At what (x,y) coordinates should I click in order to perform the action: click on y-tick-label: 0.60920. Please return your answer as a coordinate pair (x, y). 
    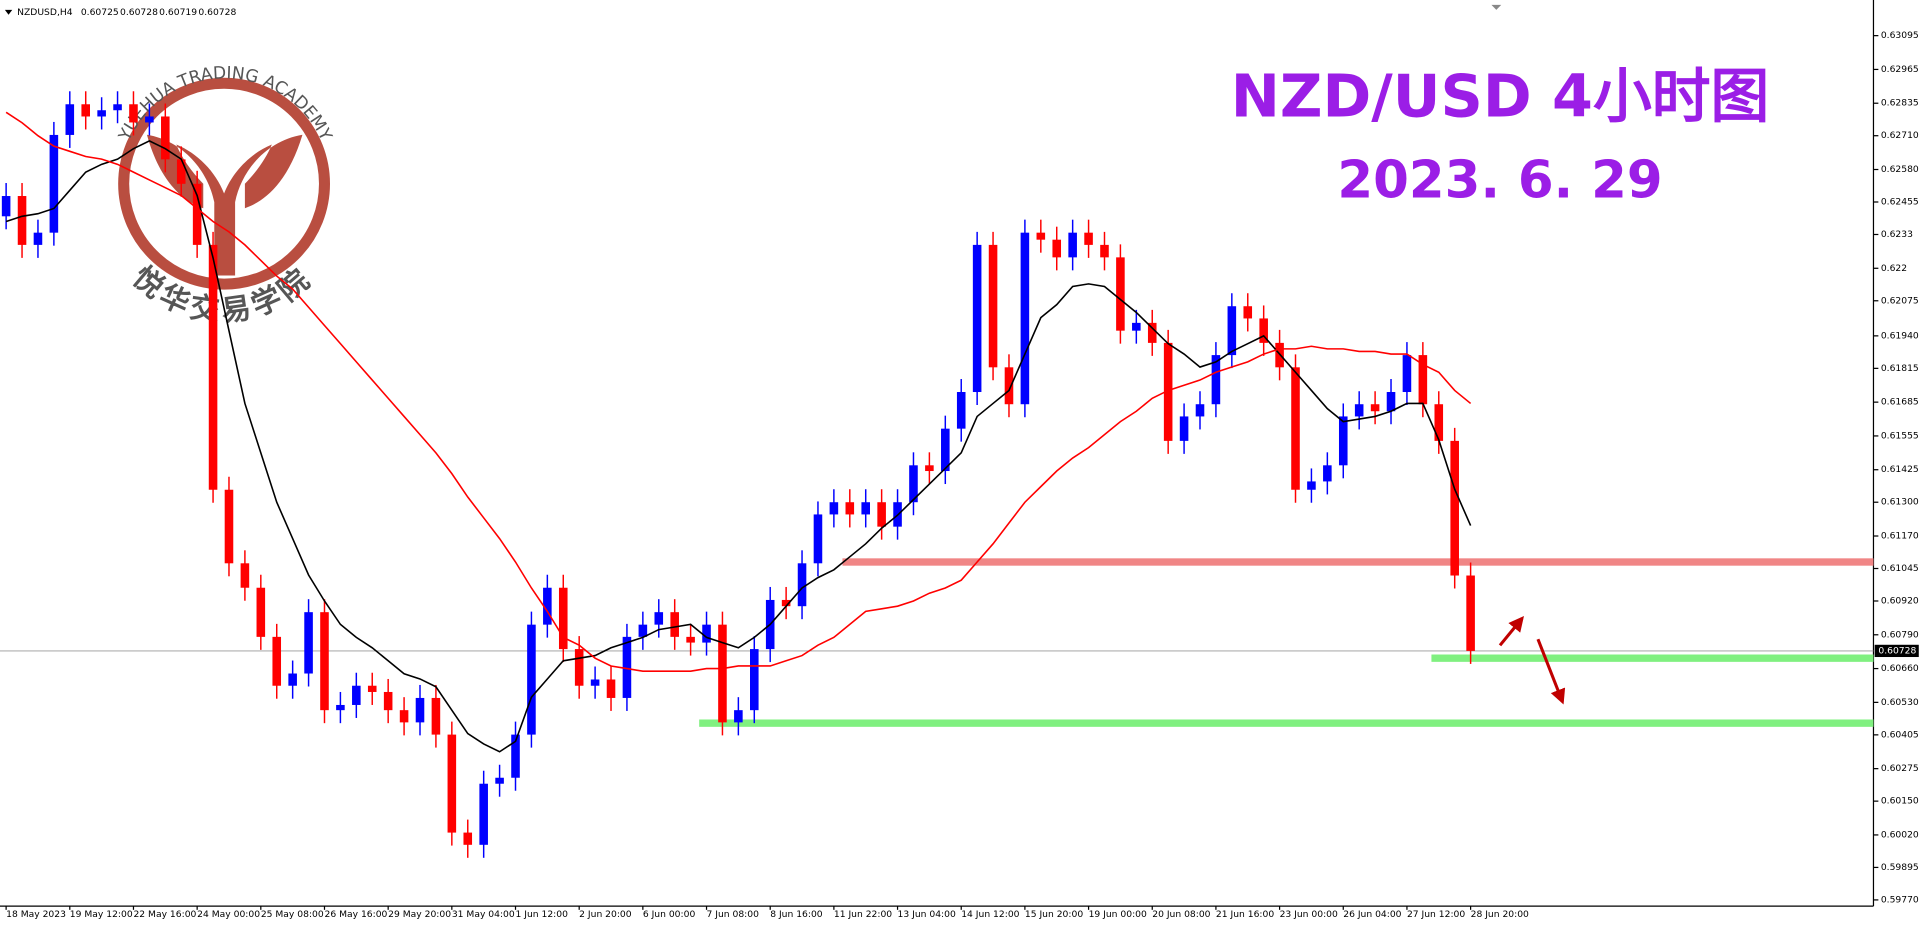
    Looking at the image, I should click on (1900, 600).